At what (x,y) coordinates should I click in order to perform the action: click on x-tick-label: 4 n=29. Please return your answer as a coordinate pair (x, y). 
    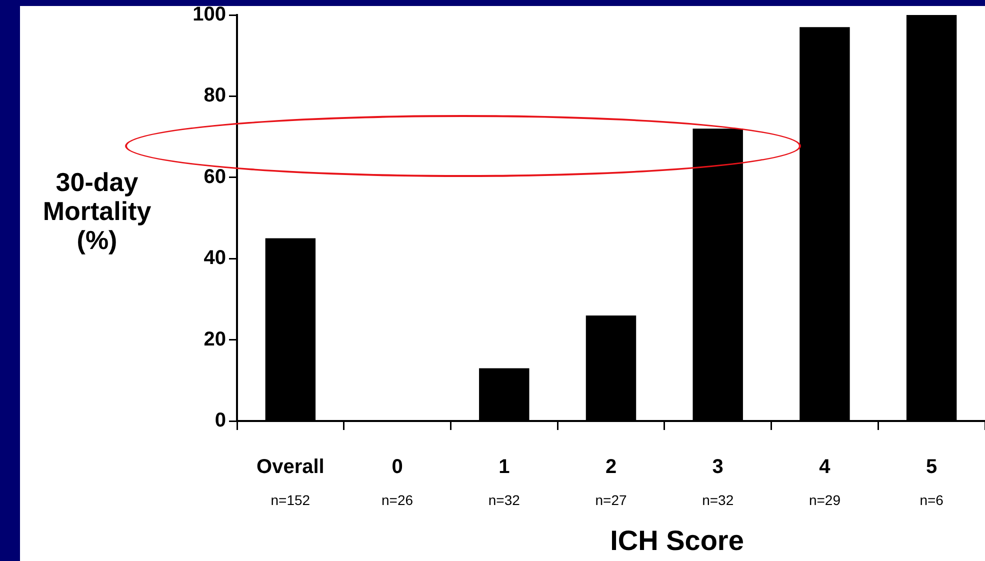
    Looking at the image, I should click on (824, 482).